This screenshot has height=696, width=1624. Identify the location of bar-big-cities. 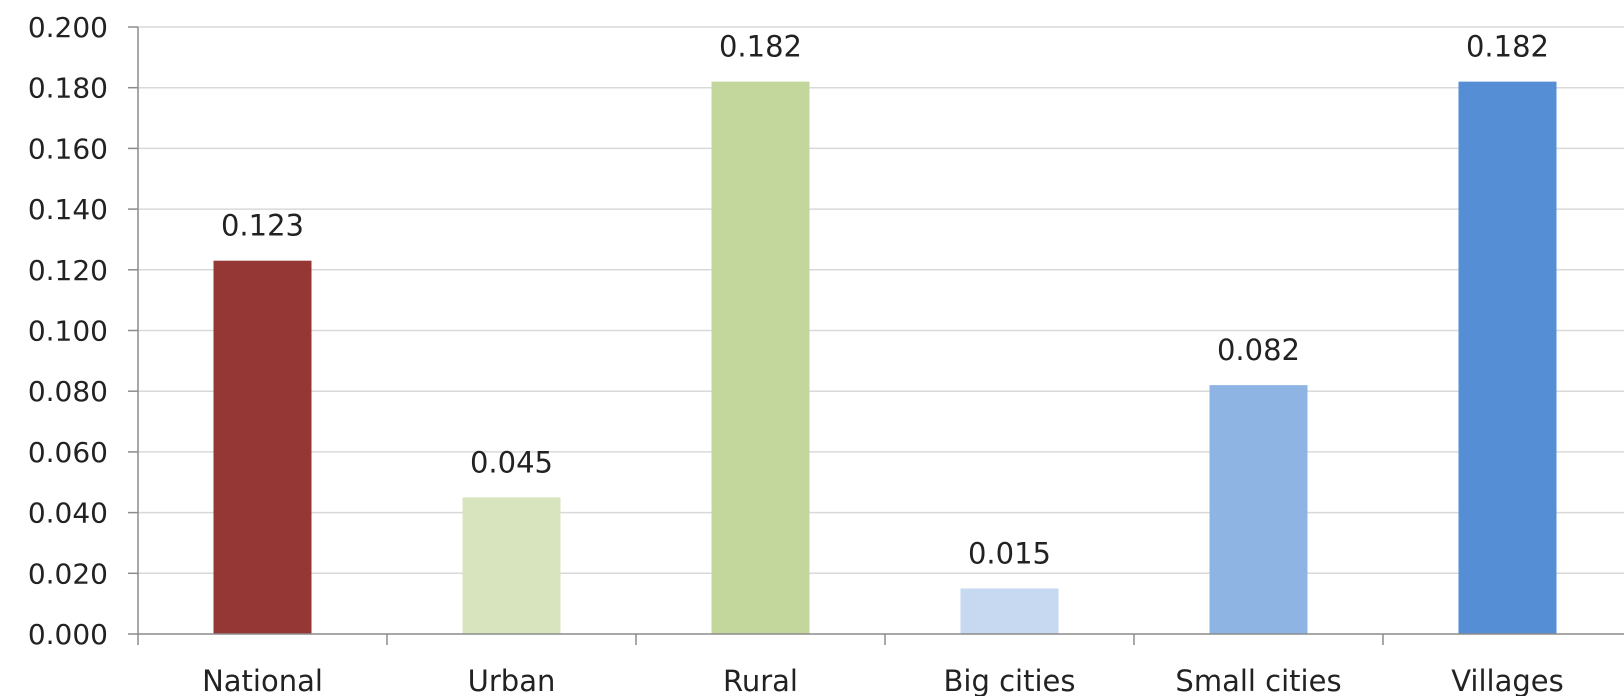
(1009, 611).